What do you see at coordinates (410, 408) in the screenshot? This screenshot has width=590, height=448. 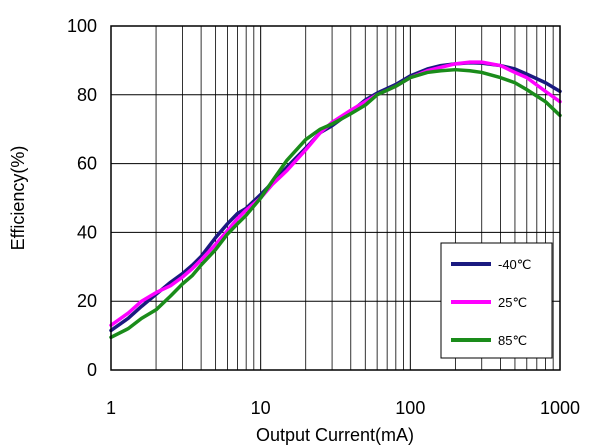 I see `x-tick-label: 100` at bounding box center [410, 408].